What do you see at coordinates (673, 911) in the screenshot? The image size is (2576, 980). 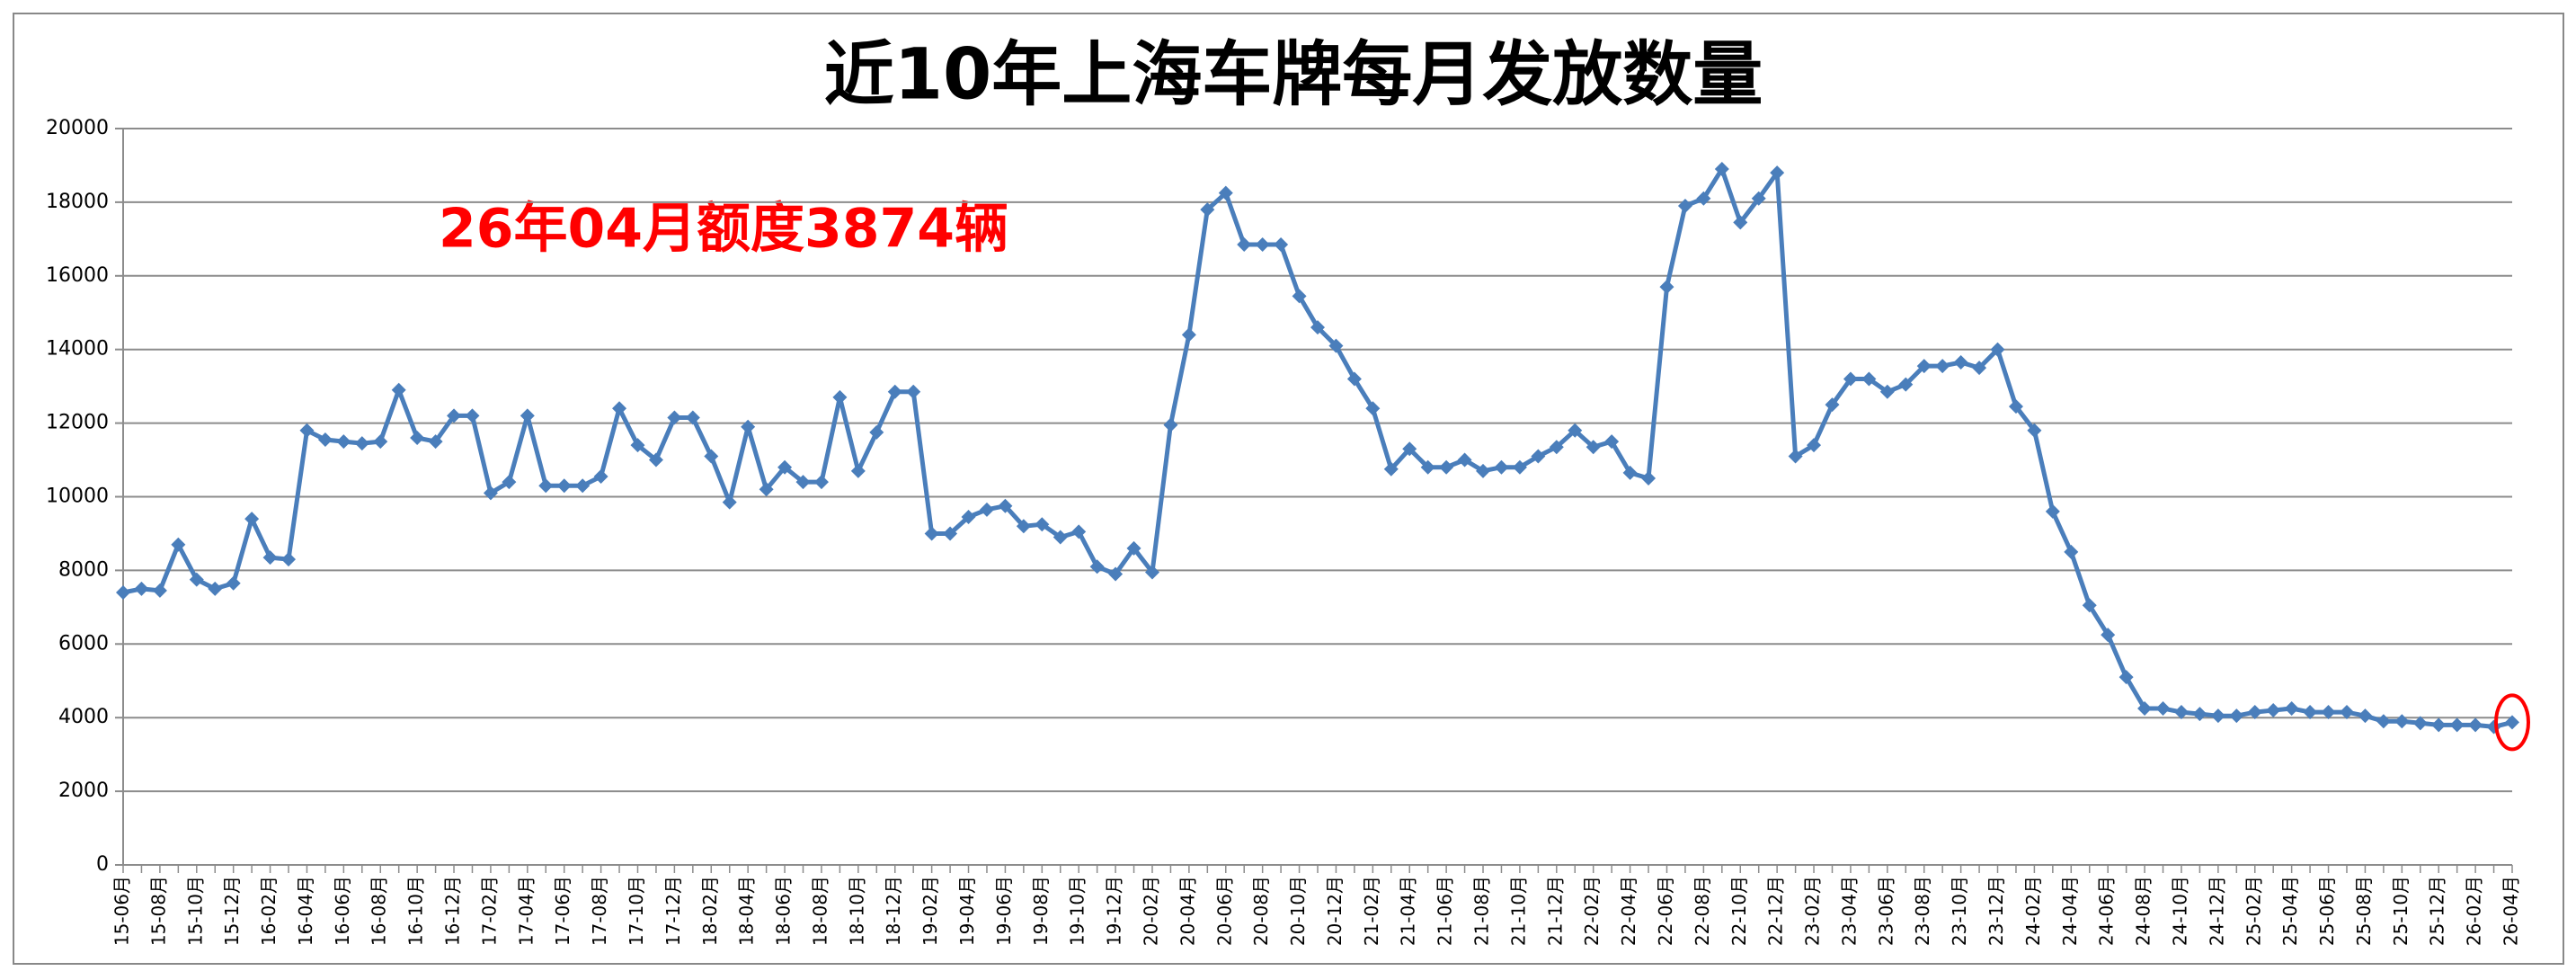 I see `x-tick-label: 17-12月` at bounding box center [673, 911].